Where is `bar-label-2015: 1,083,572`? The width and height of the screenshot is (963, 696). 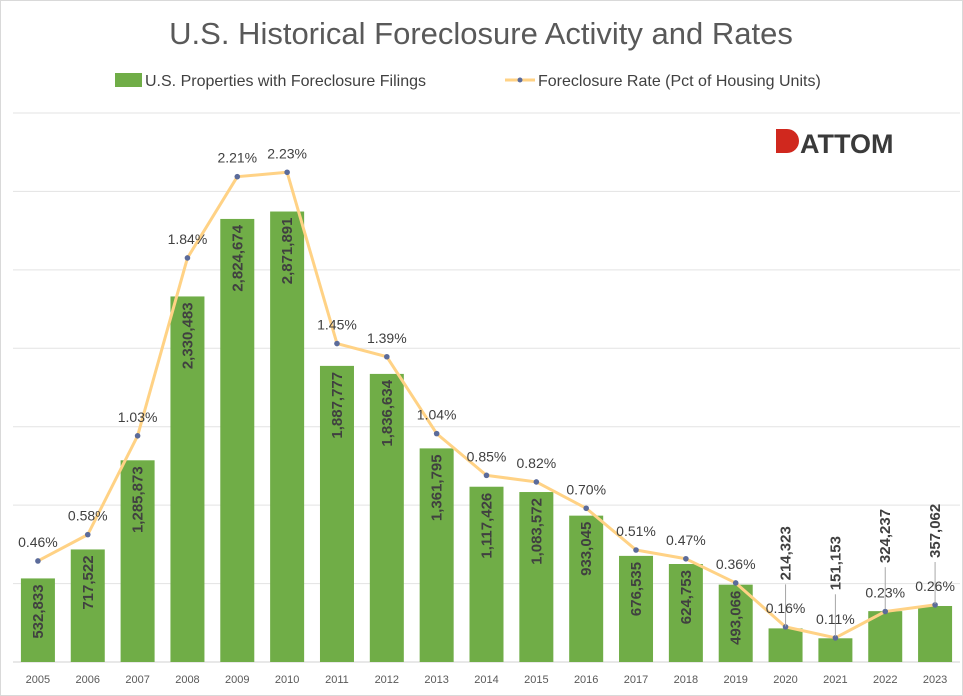 bar-label-2015: 1,083,572 is located at coordinates (536, 531).